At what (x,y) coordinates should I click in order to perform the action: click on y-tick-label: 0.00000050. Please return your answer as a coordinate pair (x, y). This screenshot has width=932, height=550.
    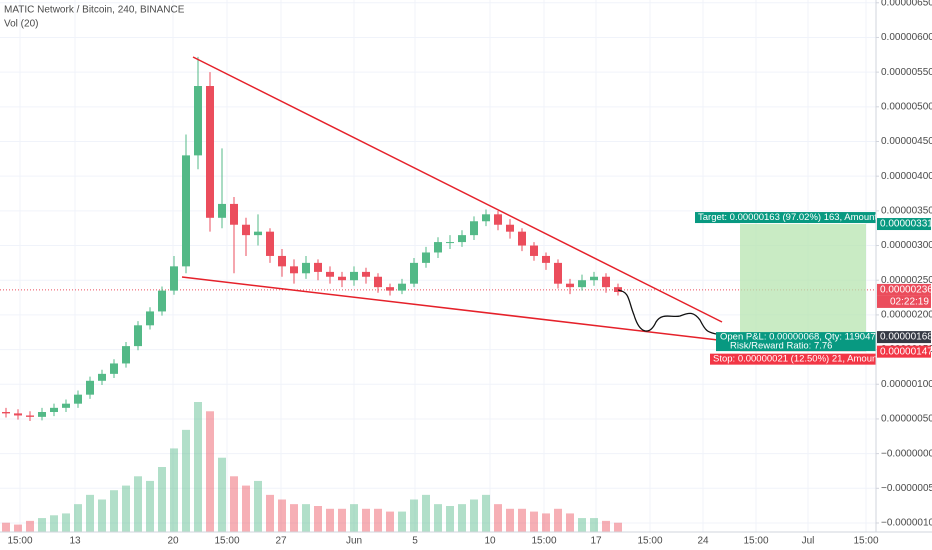
    Looking at the image, I should click on (906, 419).